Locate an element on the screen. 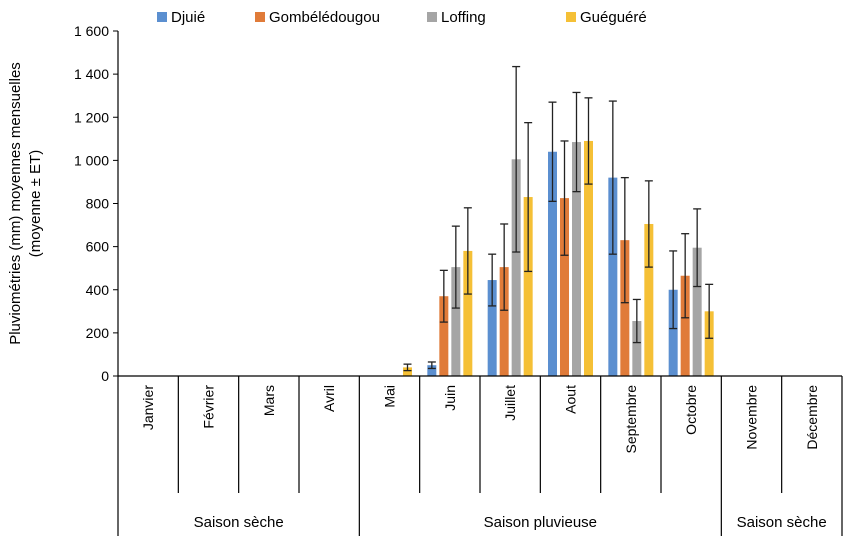 This screenshot has width=850, height=546. month-label: Octobre is located at coordinates (691, 410).